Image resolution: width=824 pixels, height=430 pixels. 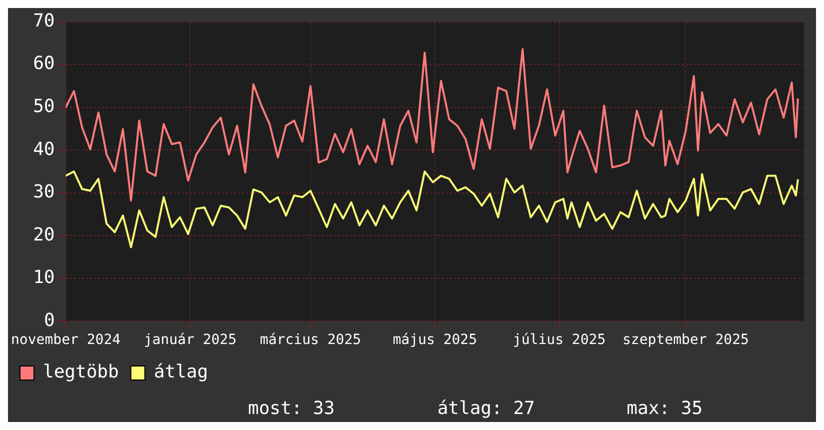 I want to click on y-tick-label: 20, so click(x=44, y=235).